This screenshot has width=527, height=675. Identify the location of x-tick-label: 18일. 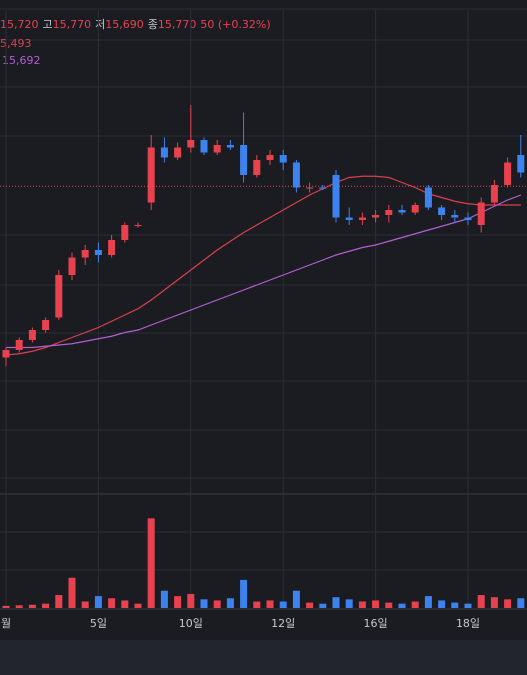
(468, 623).